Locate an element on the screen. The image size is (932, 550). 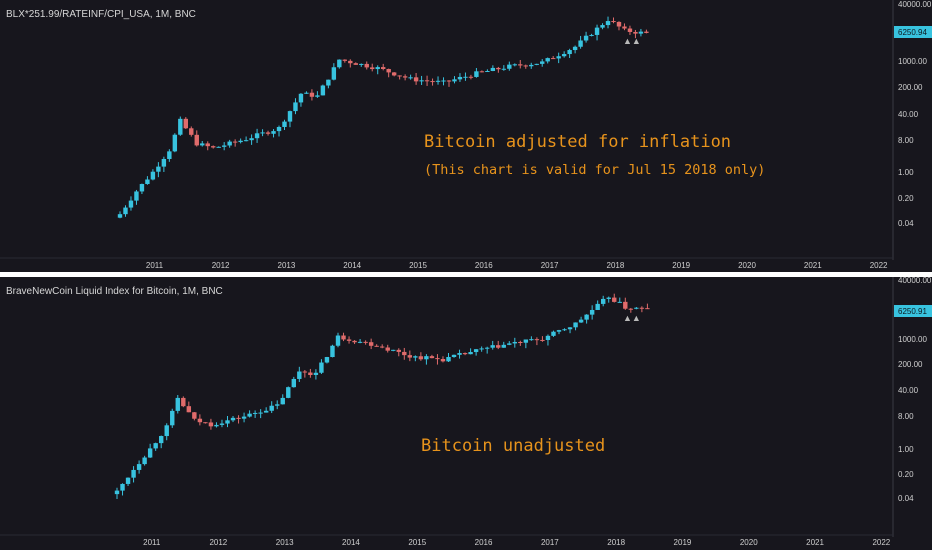
y-tick-label: 200.00 is located at coordinates (910, 87).